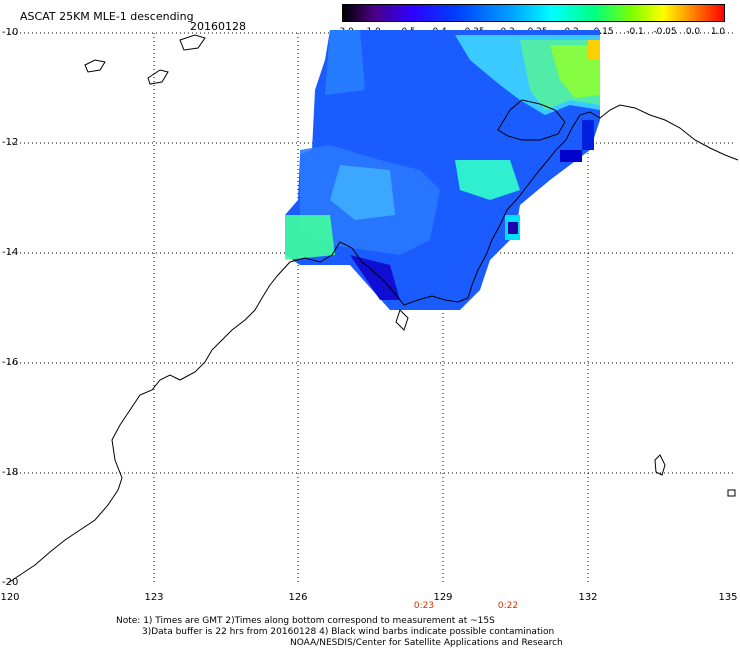 This screenshot has width=740, height=650. Describe the element at coordinates (10, 472) in the screenshot. I see `lat-tick-label: -18` at that location.